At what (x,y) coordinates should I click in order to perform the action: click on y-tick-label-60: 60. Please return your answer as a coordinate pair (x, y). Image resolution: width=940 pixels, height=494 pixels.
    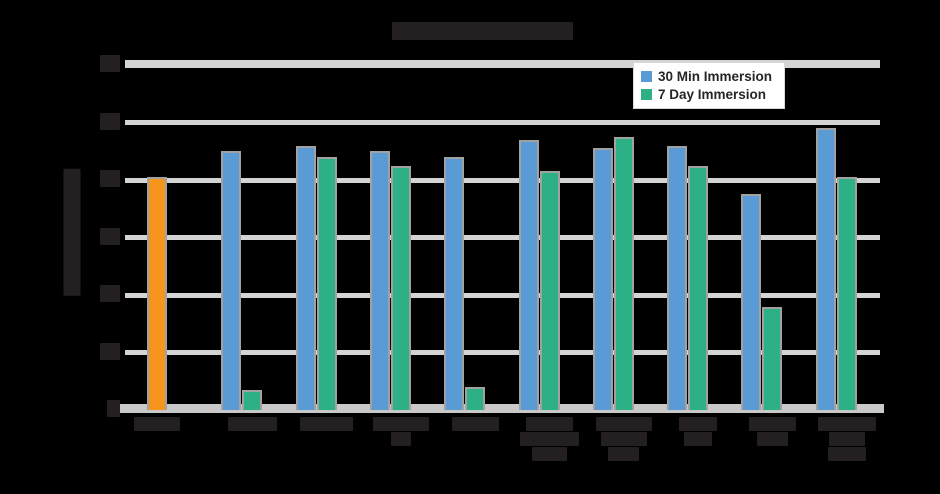
    Looking at the image, I should click on (109, 63).